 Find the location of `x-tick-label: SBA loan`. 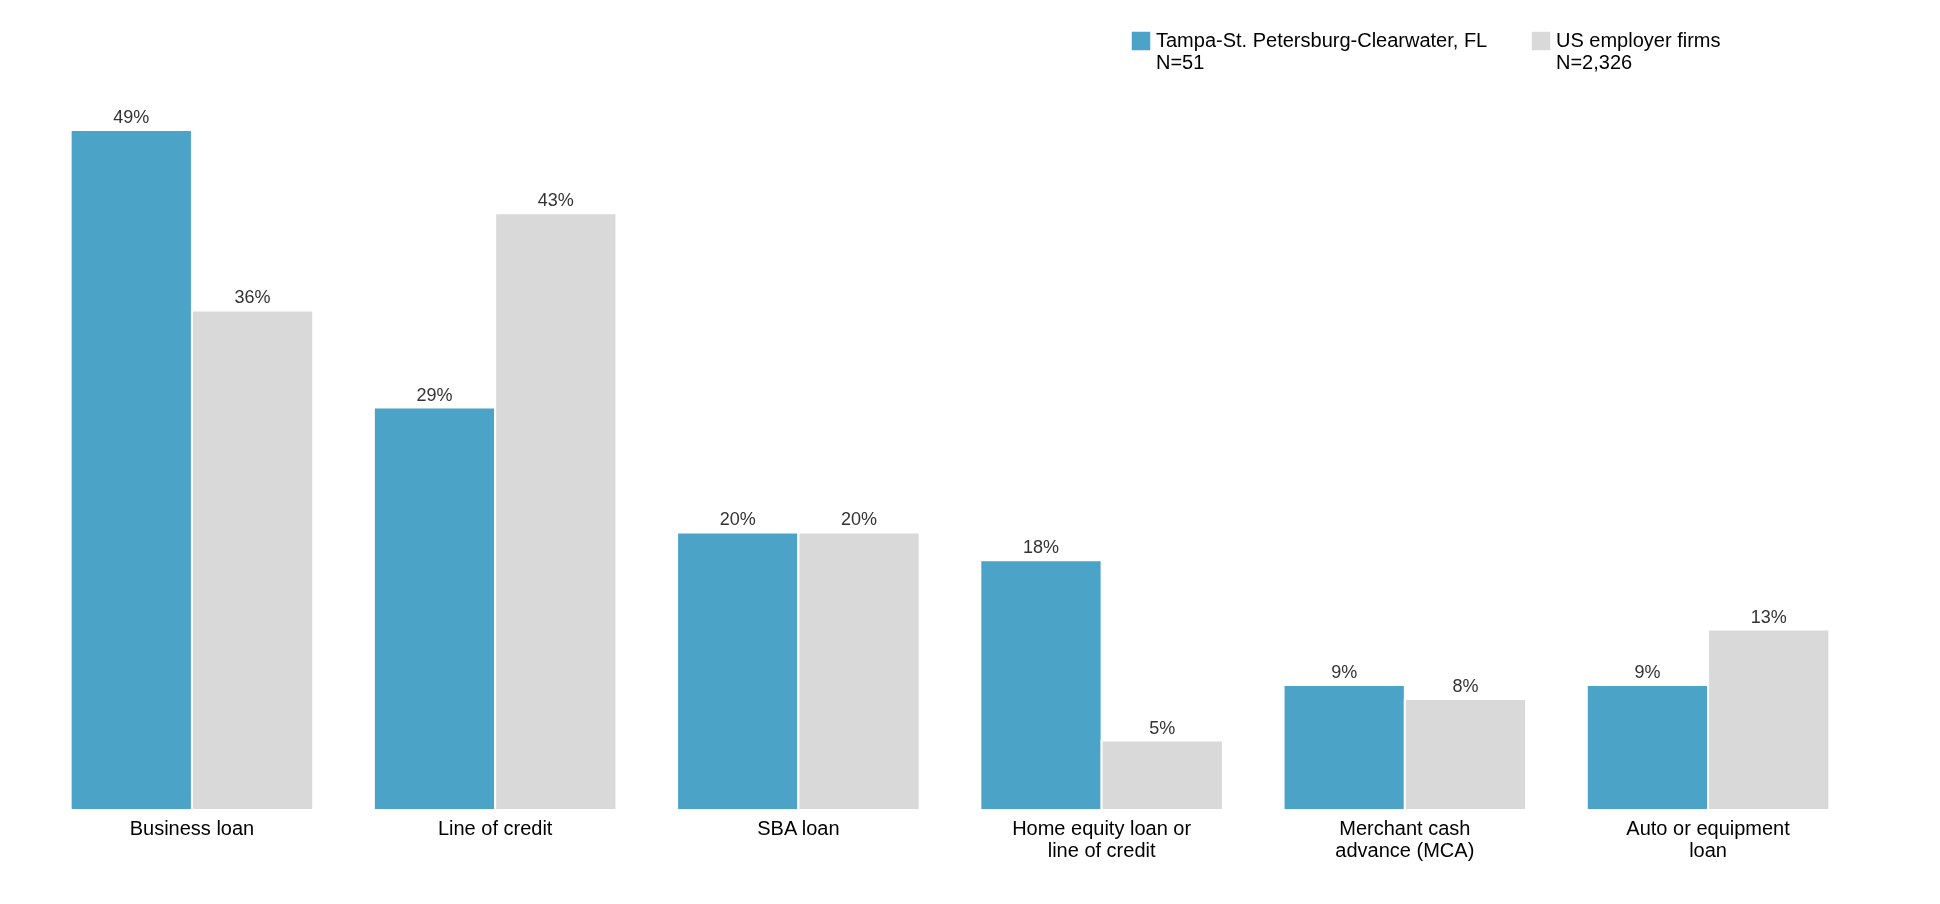

x-tick-label: SBA loan is located at coordinates (798, 827).